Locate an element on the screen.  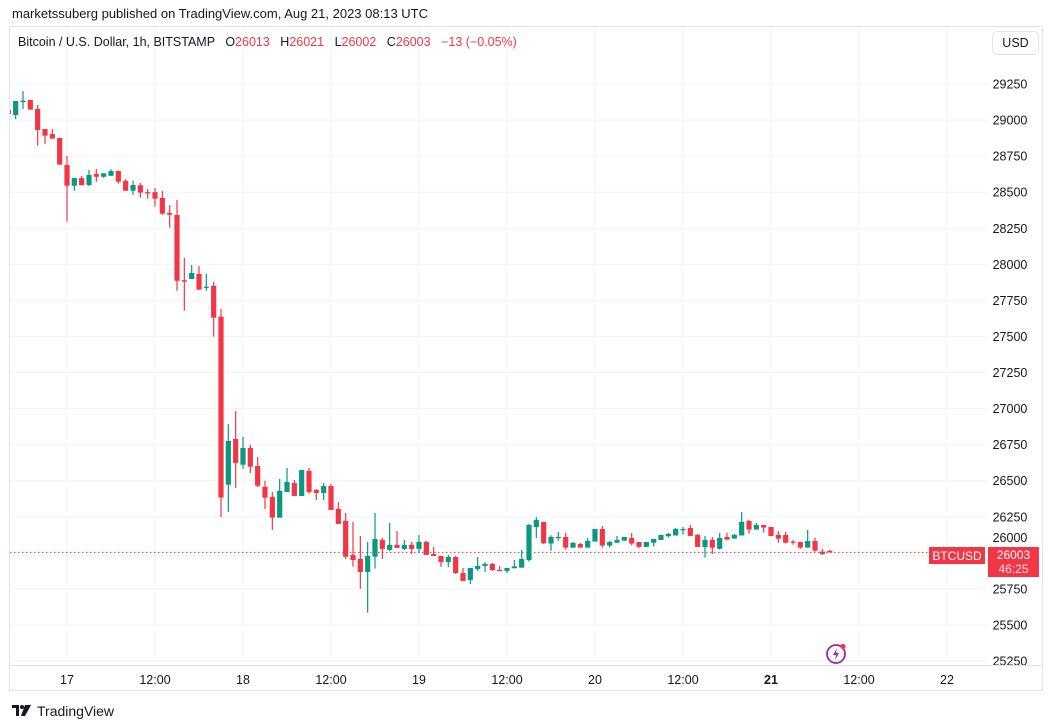
currency-button: USD is located at coordinates (1015, 43).